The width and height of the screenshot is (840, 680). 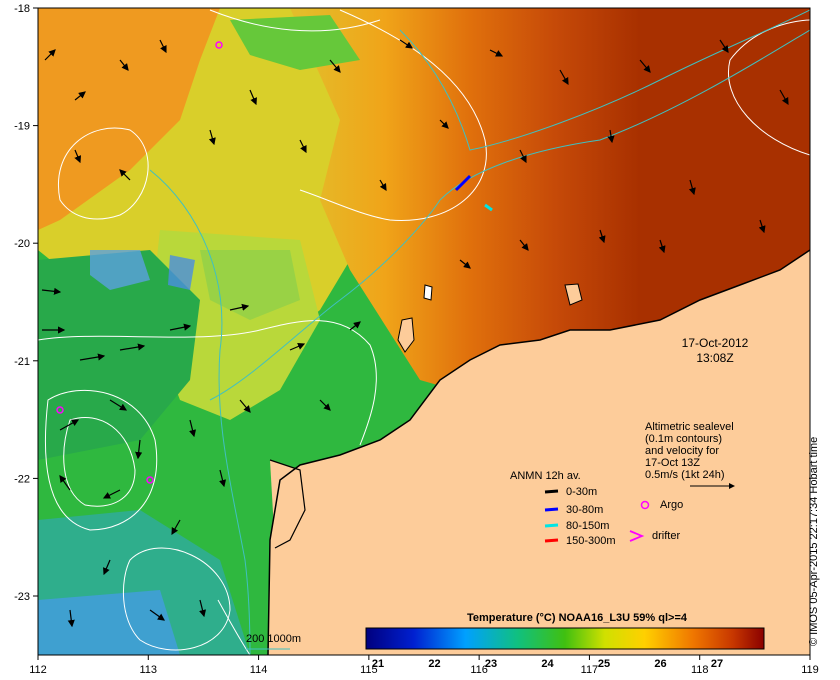 What do you see at coordinates (149, 670) in the screenshot?
I see `lon-tick-label: 113` at bounding box center [149, 670].